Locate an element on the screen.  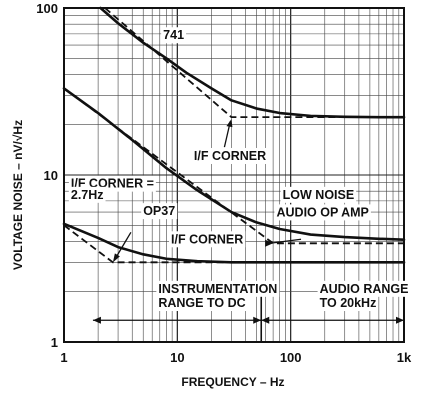
annotation-text: TO 20kHz is located at coordinates (348, 303).